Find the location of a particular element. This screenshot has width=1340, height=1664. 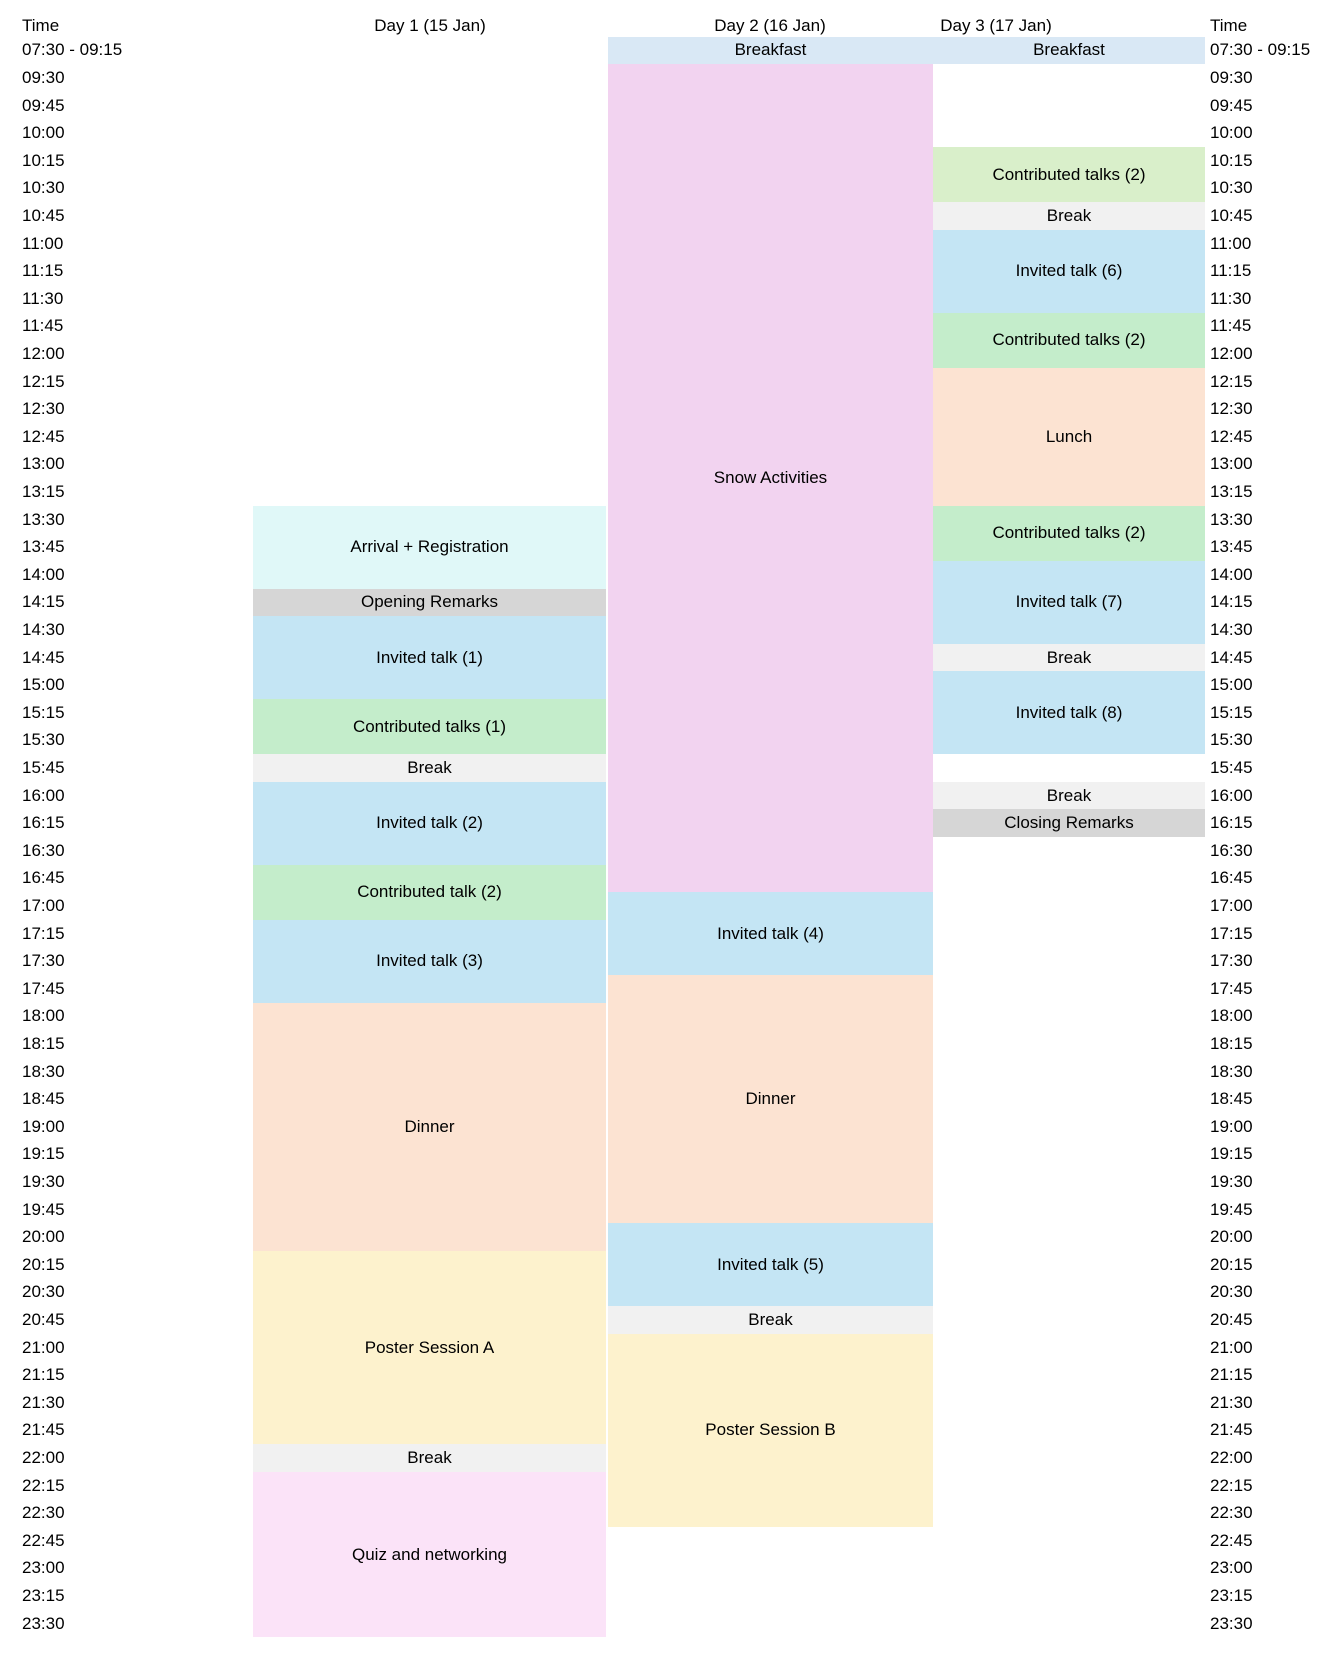

event-block-day3-invited-talk-8: Invited talk (8) is located at coordinates (1069, 713).